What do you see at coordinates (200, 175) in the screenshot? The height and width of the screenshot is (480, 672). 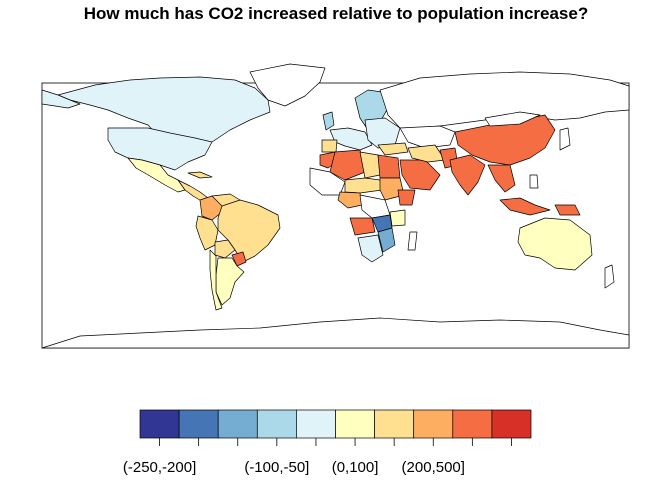 I see `country-cuba` at bounding box center [200, 175].